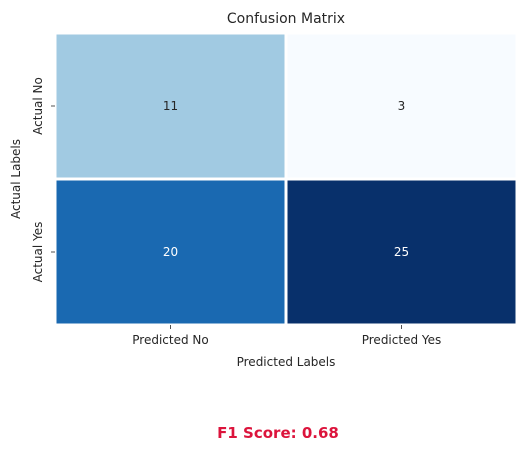  I want to click on x-tick-label: Predicted No, so click(170, 340).